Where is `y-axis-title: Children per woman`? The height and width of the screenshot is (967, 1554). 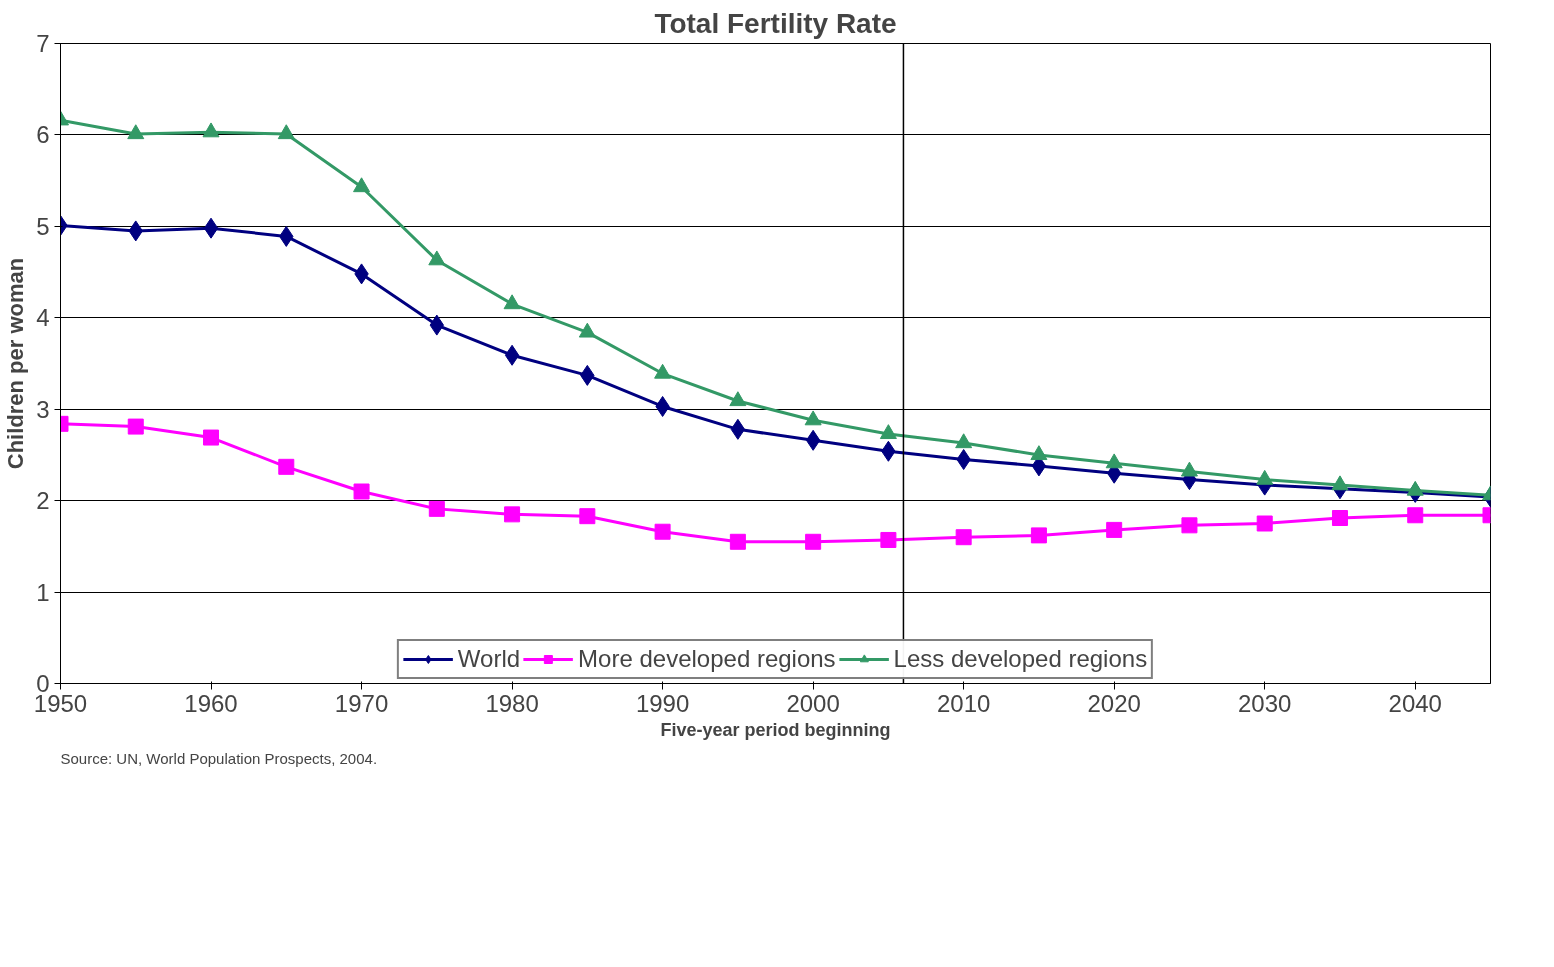
y-axis-title: Children per woman is located at coordinates (16, 363).